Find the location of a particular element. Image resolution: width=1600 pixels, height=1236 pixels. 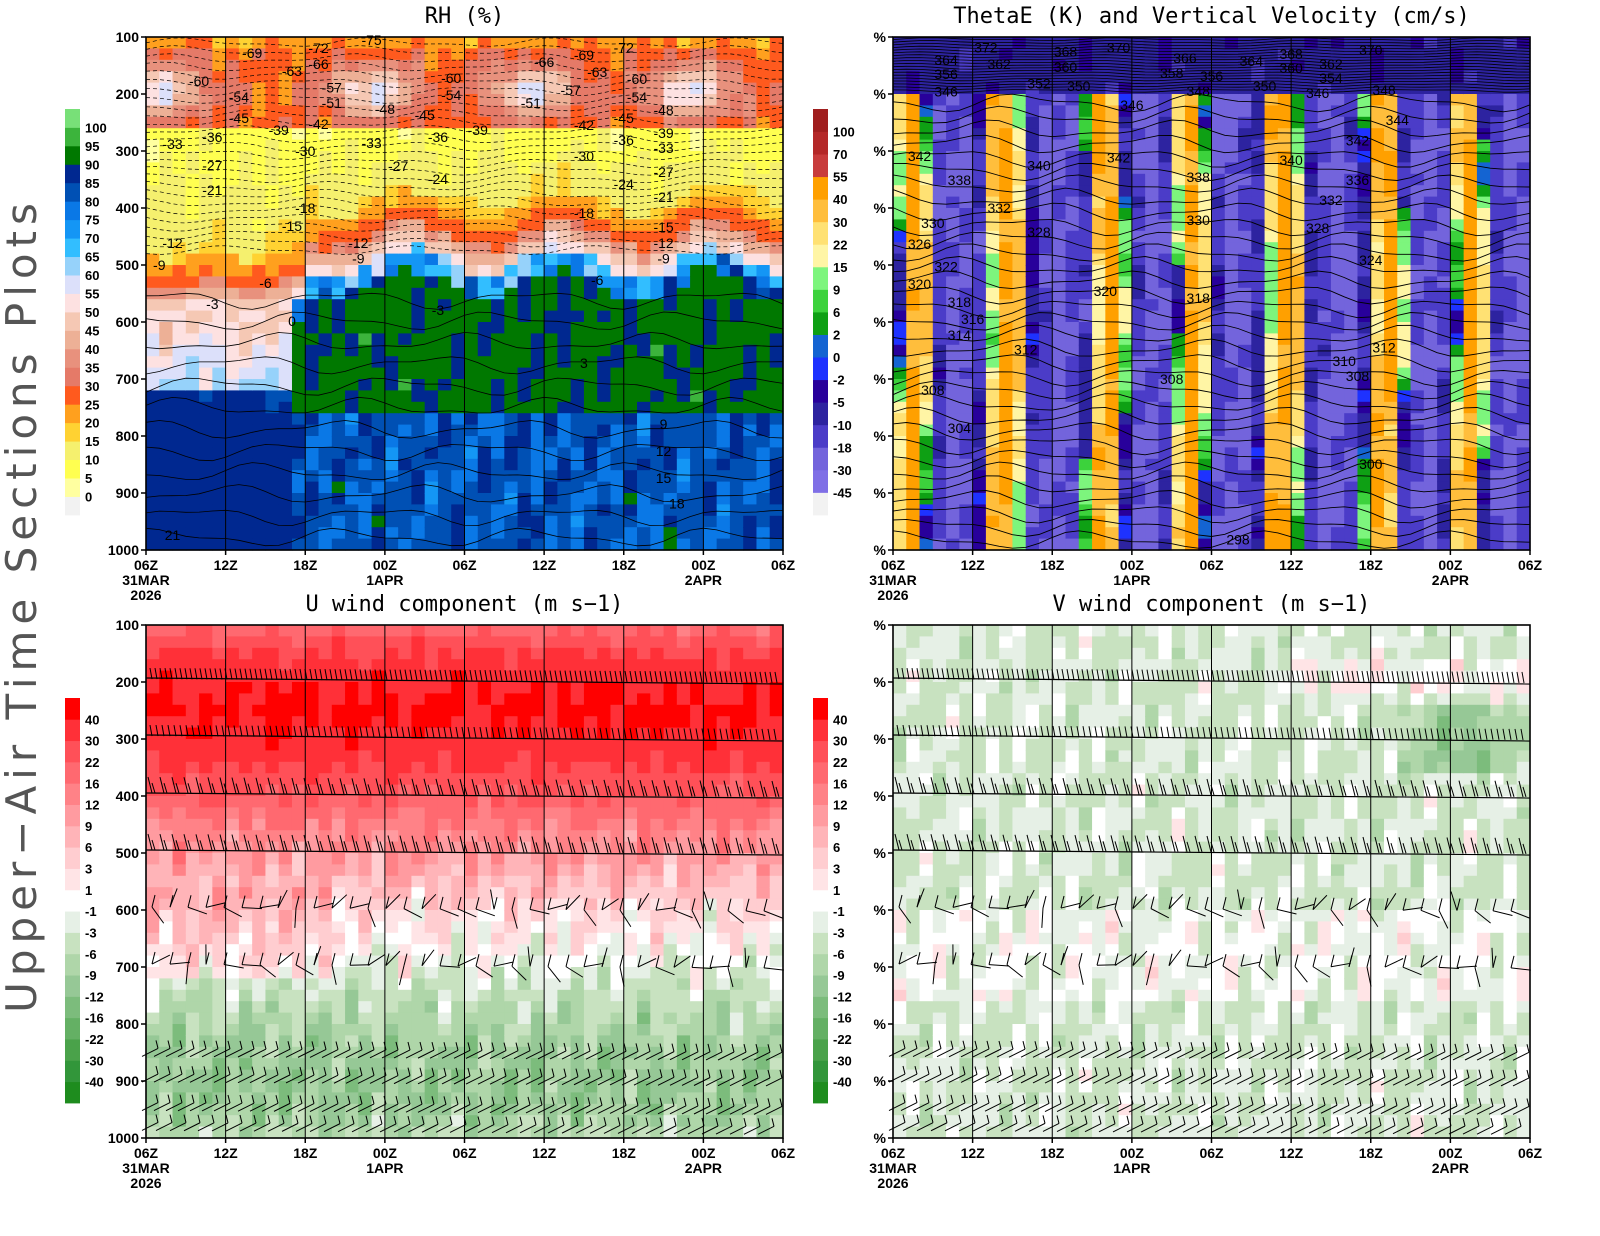

contour-line is located at coordinates (464, 171).